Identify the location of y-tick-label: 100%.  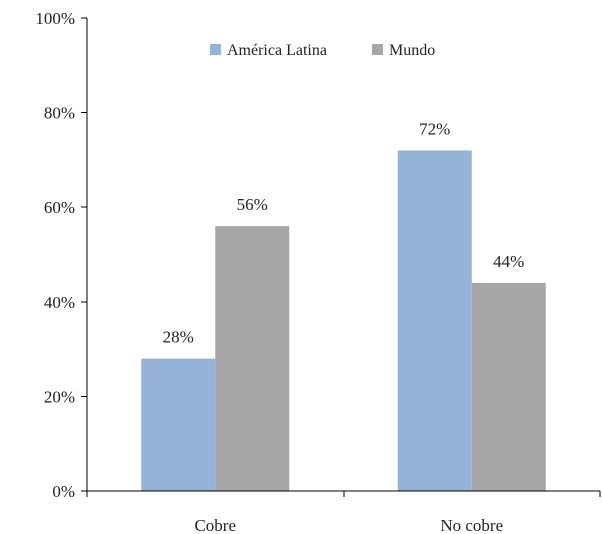
(55, 18).